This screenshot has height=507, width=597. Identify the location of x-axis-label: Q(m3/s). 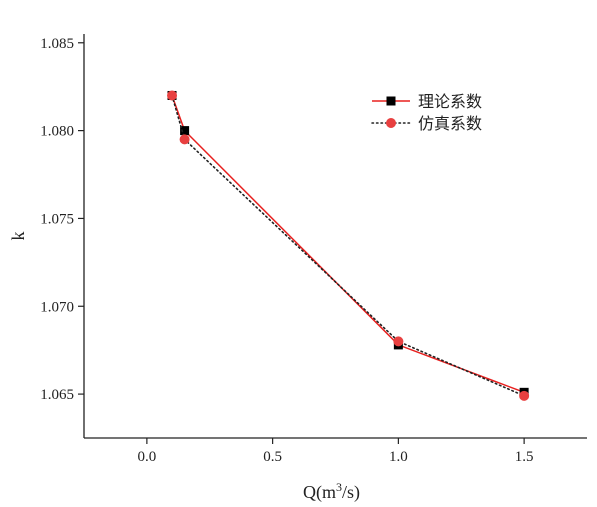
(331, 491).